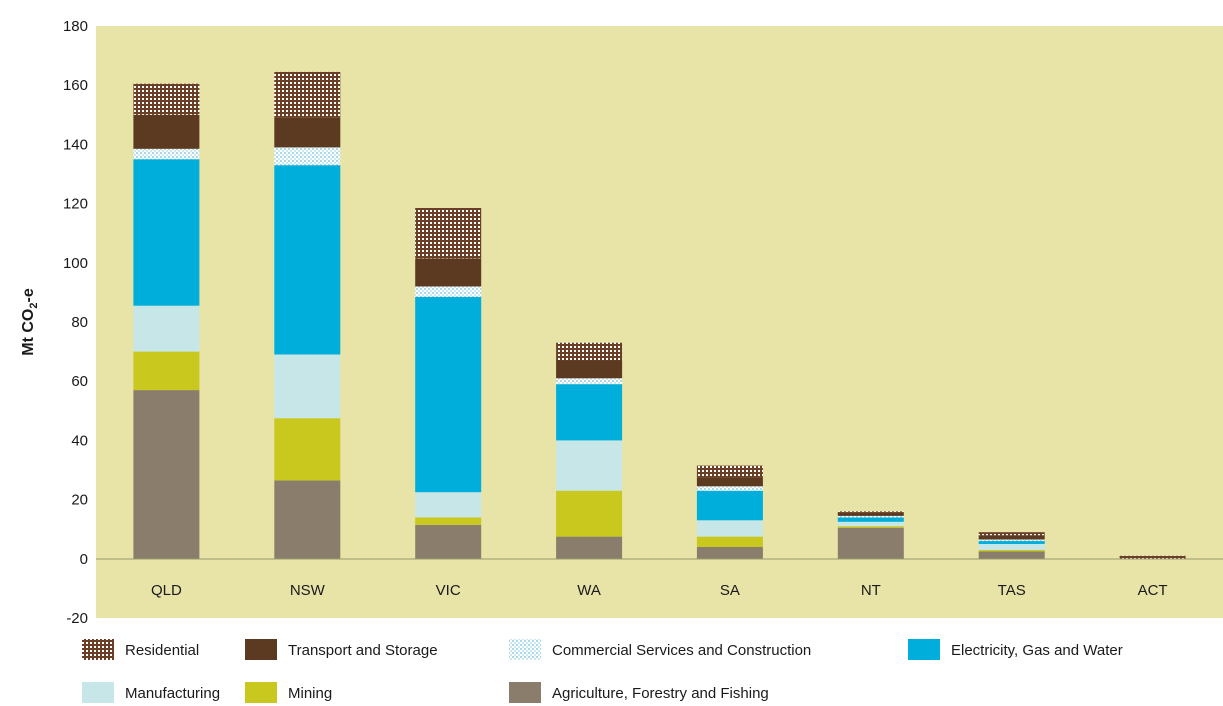 The width and height of the screenshot is (1223, 706). I want to click on y-axis-label-main: Mt CO, so click(28, 332).